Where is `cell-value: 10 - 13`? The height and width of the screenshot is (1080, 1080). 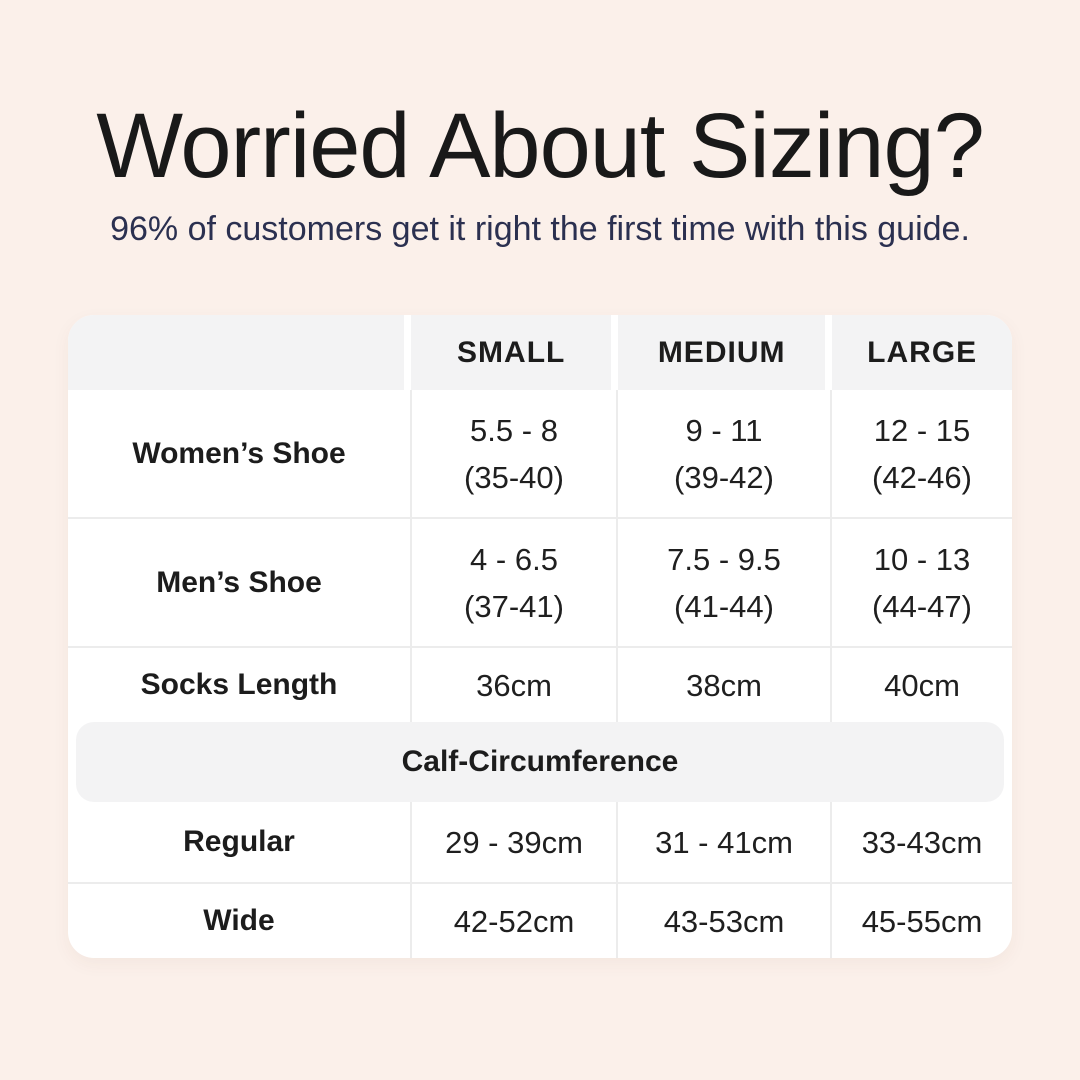 cell-value: 10 - 13 is located at coordinates (922, 559).